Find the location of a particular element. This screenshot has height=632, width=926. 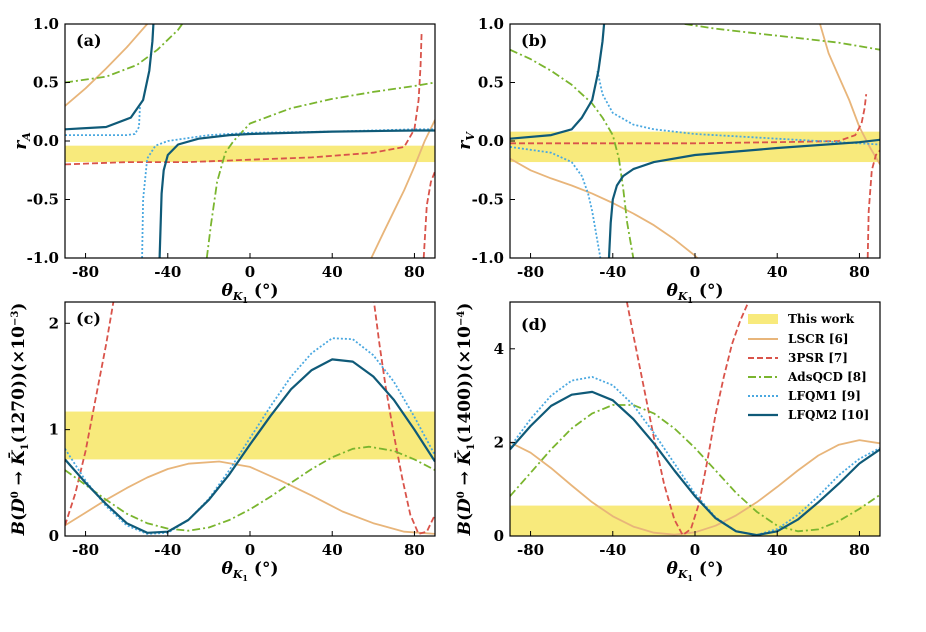

panel-a-label: (a) is located at coordinates (89, 40).